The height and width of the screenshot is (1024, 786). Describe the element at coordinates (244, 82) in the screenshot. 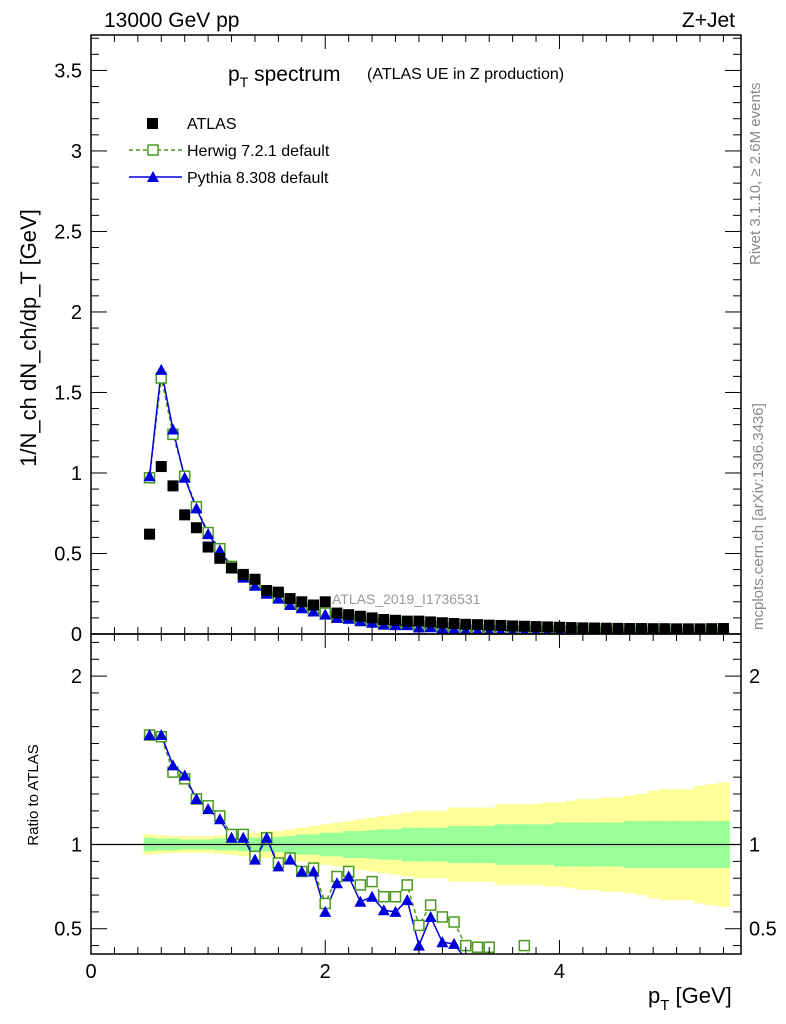

I see `title-sub: T` at that location.